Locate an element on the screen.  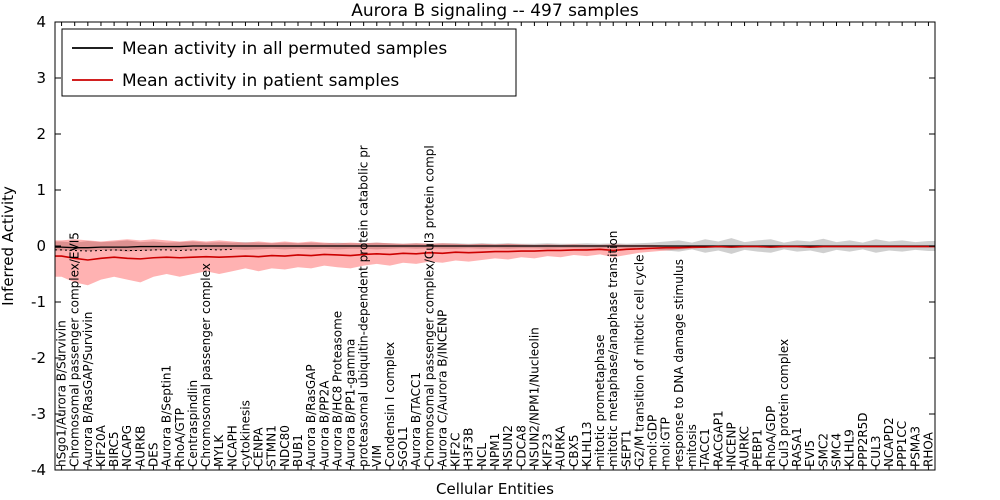
y-tick-label: 3 is located at coordinates (41, 78).